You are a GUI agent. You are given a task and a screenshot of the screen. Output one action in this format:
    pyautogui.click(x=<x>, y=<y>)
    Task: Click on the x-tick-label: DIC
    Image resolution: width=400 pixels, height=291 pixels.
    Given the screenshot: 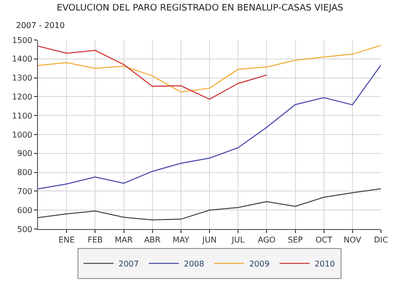 What is the action you would take?
    pyautogui.click(x=381, y=240)
    